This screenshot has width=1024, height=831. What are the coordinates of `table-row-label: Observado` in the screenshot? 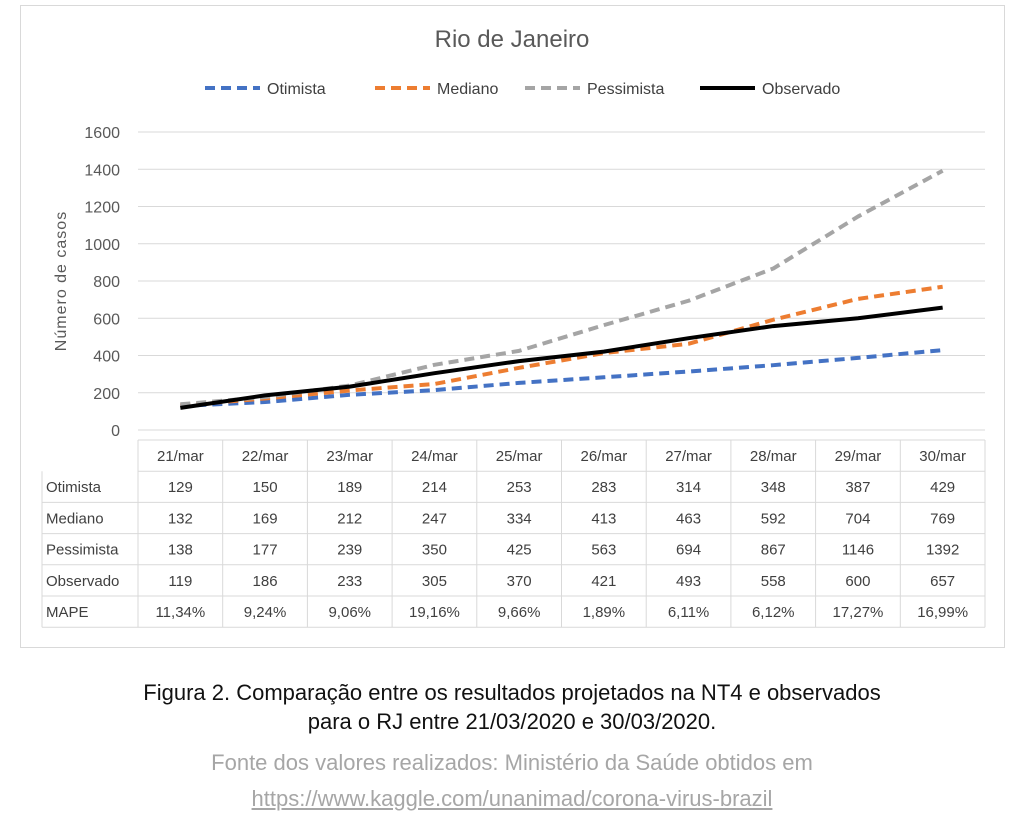 It's located at (82, 581).